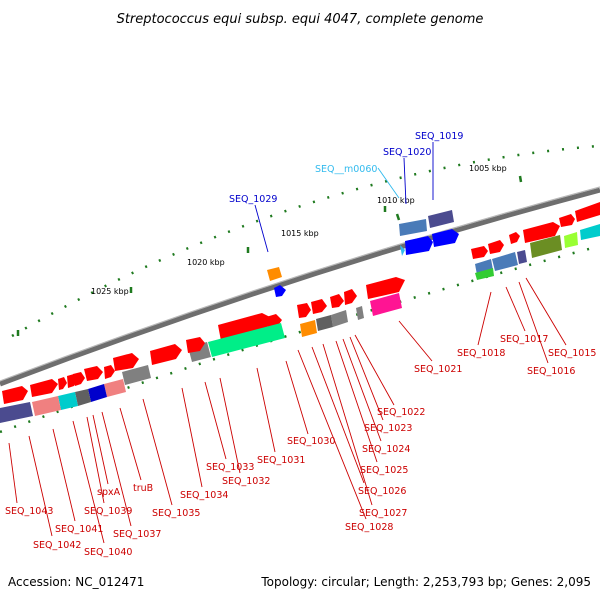 This screenshot has width=600, height=600. What do you see at coordinates (110, 291) in the screenshot?
I see `kbp-label-1025: 1025 kbp` at bounding box center [110, 291].